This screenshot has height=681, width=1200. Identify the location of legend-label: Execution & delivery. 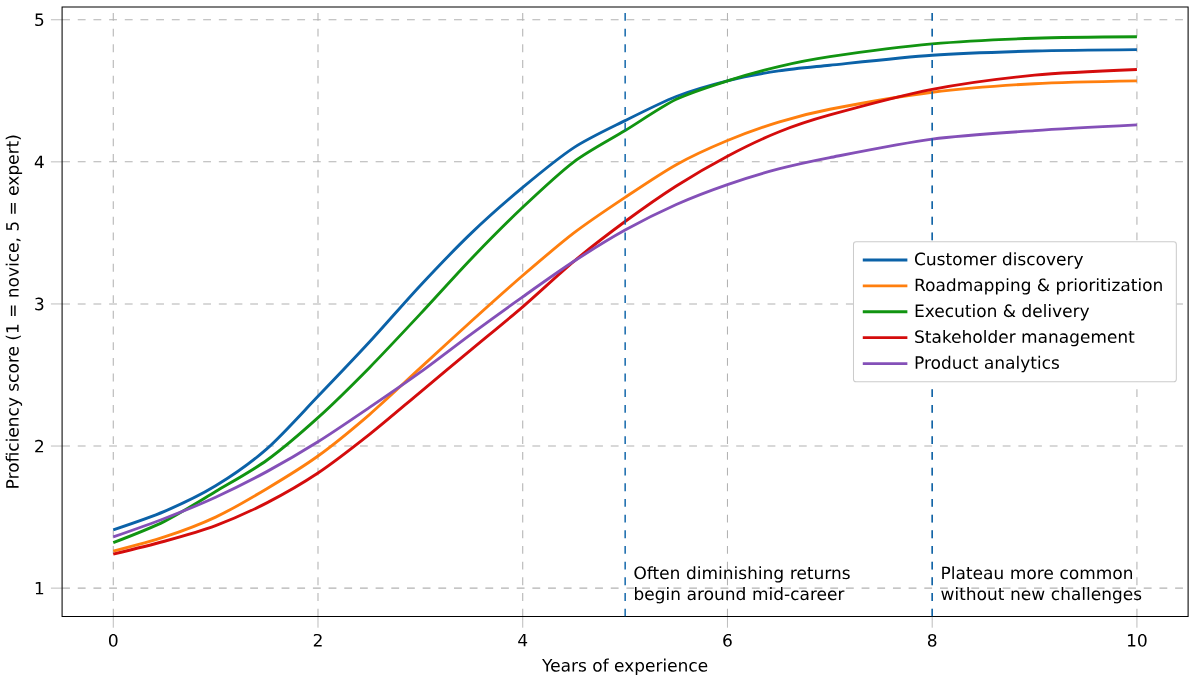
(1002, 312).